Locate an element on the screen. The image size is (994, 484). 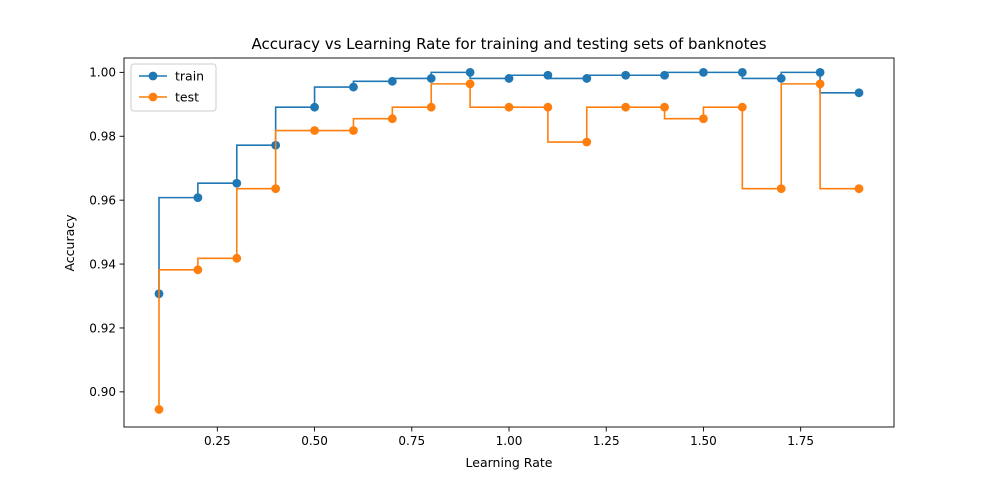
x-tick-label: 0.75 is located at coordinates (411, 441).